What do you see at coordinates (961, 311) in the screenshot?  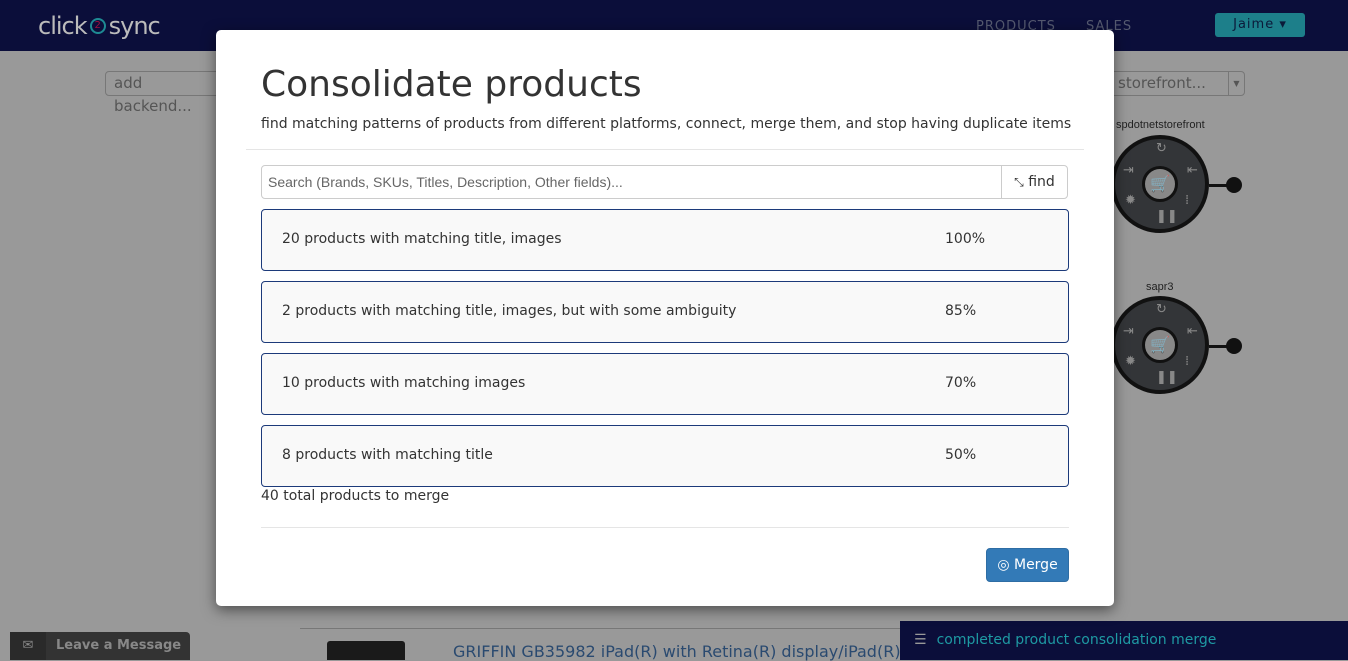 I see `match-percent: 85%` at bounding box center [961, 311].